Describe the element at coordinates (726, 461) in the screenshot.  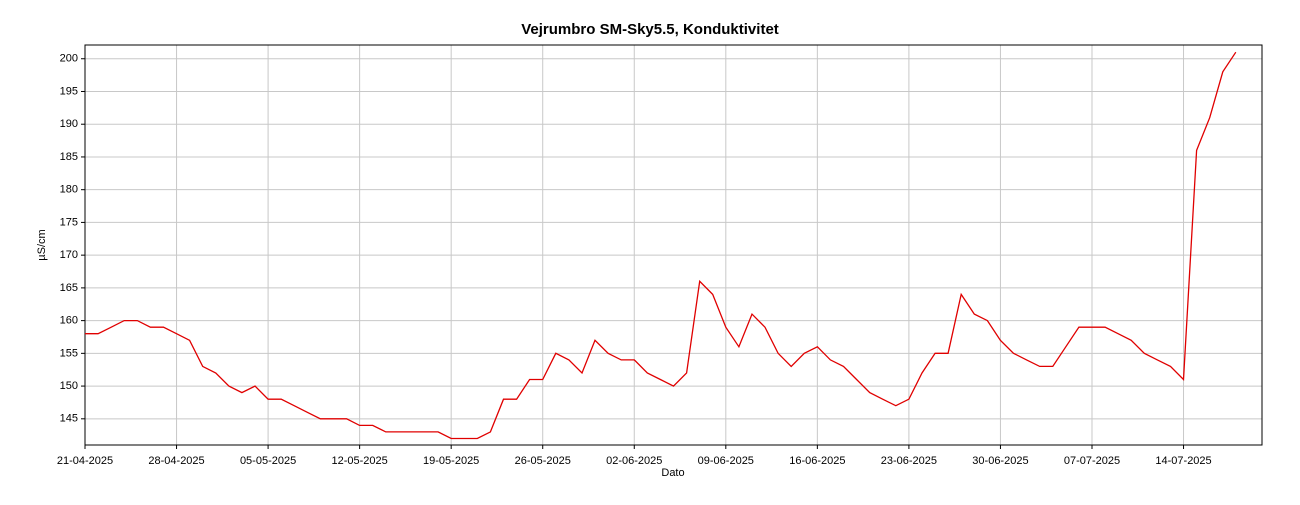
I see `x-tick-label: 09-06-2025` at that location.